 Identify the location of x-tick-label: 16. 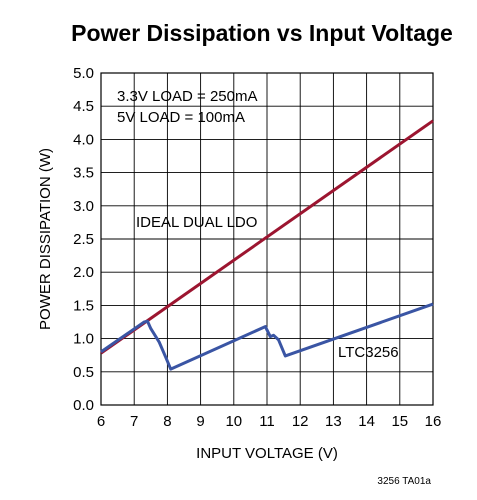
(433, 421).